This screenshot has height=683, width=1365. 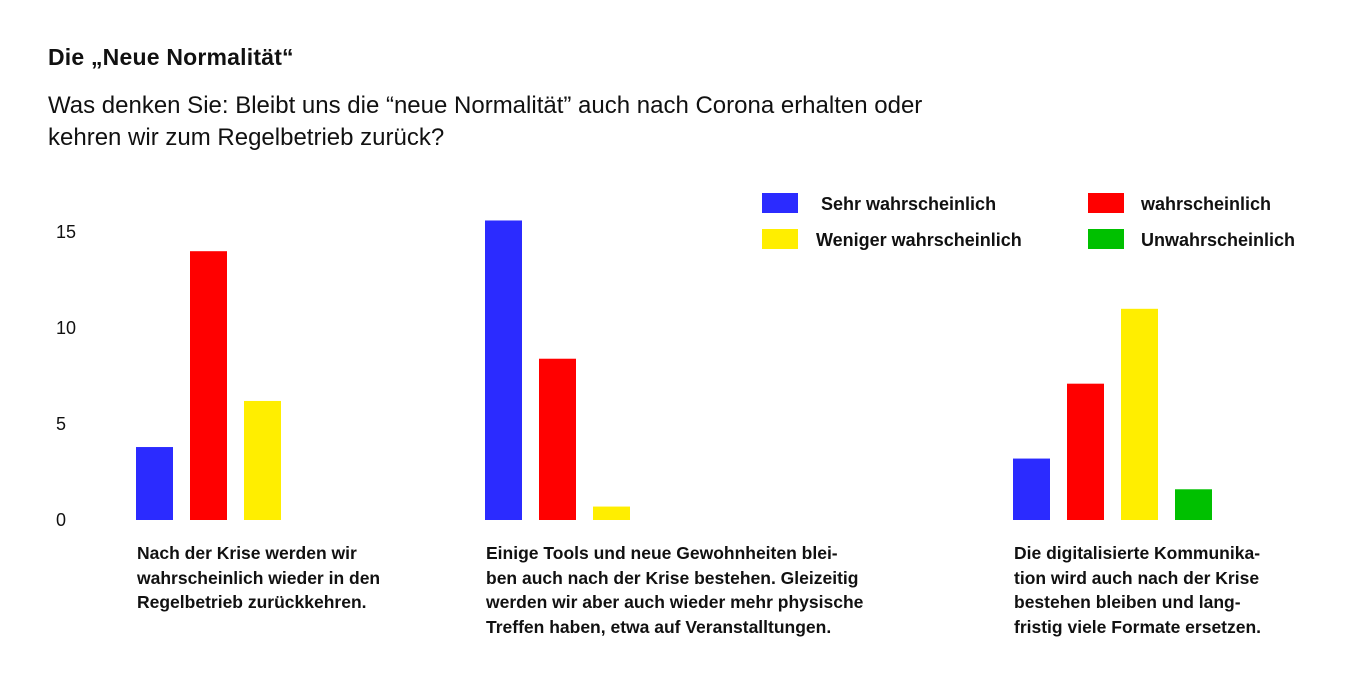 I want to click on bar-group3-weniger-wahrscheinlich, so click(x=1139, y=414).